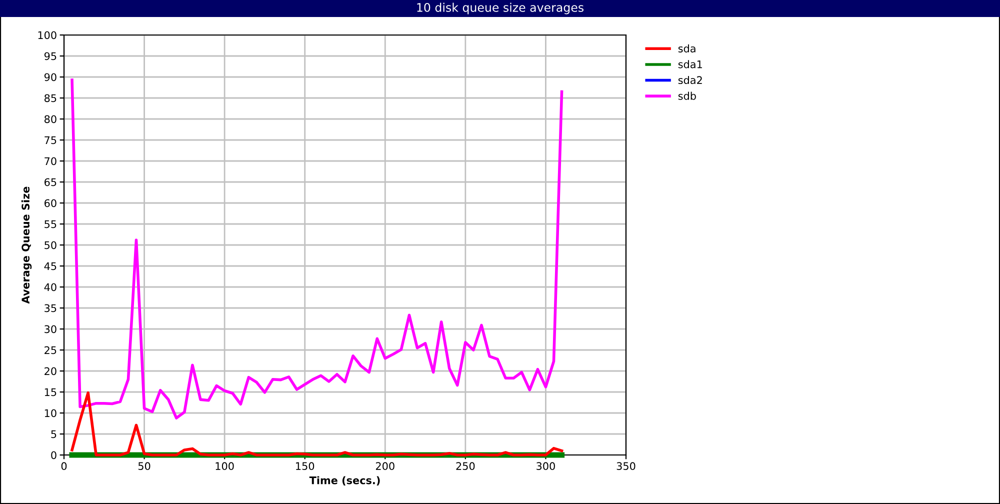 Image resolution: width=1000 pixels, height=504 pixels. I want to click on x-tick-label: 100, so click(225, 466).